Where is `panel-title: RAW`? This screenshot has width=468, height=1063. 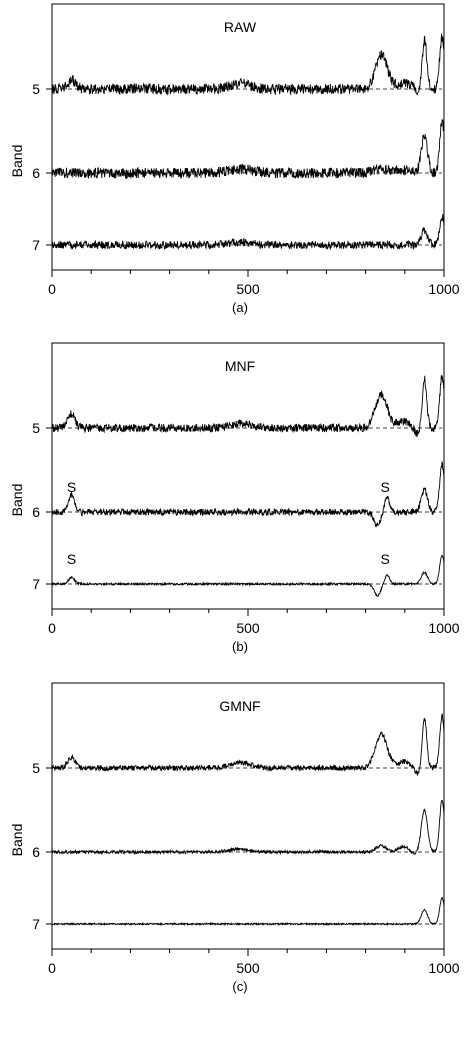 panel-title: RAW is located at coordinates (240, 27).